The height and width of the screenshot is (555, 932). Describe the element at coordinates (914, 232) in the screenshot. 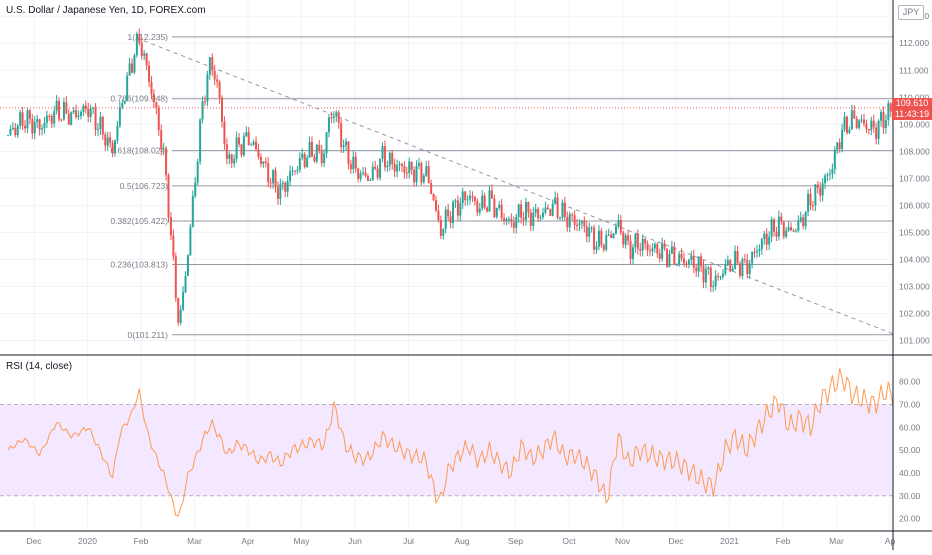

I see `price-tick-label: 105.000` at that location.